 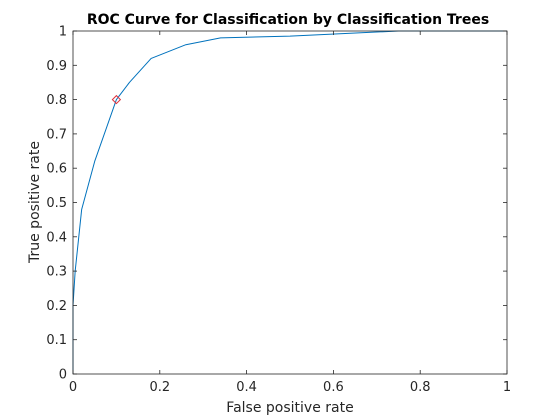 What do you see at coordinates (56, 340) in the screenshot?
I see `y-tick-label: 0.1` at bounding box center [56, 340].